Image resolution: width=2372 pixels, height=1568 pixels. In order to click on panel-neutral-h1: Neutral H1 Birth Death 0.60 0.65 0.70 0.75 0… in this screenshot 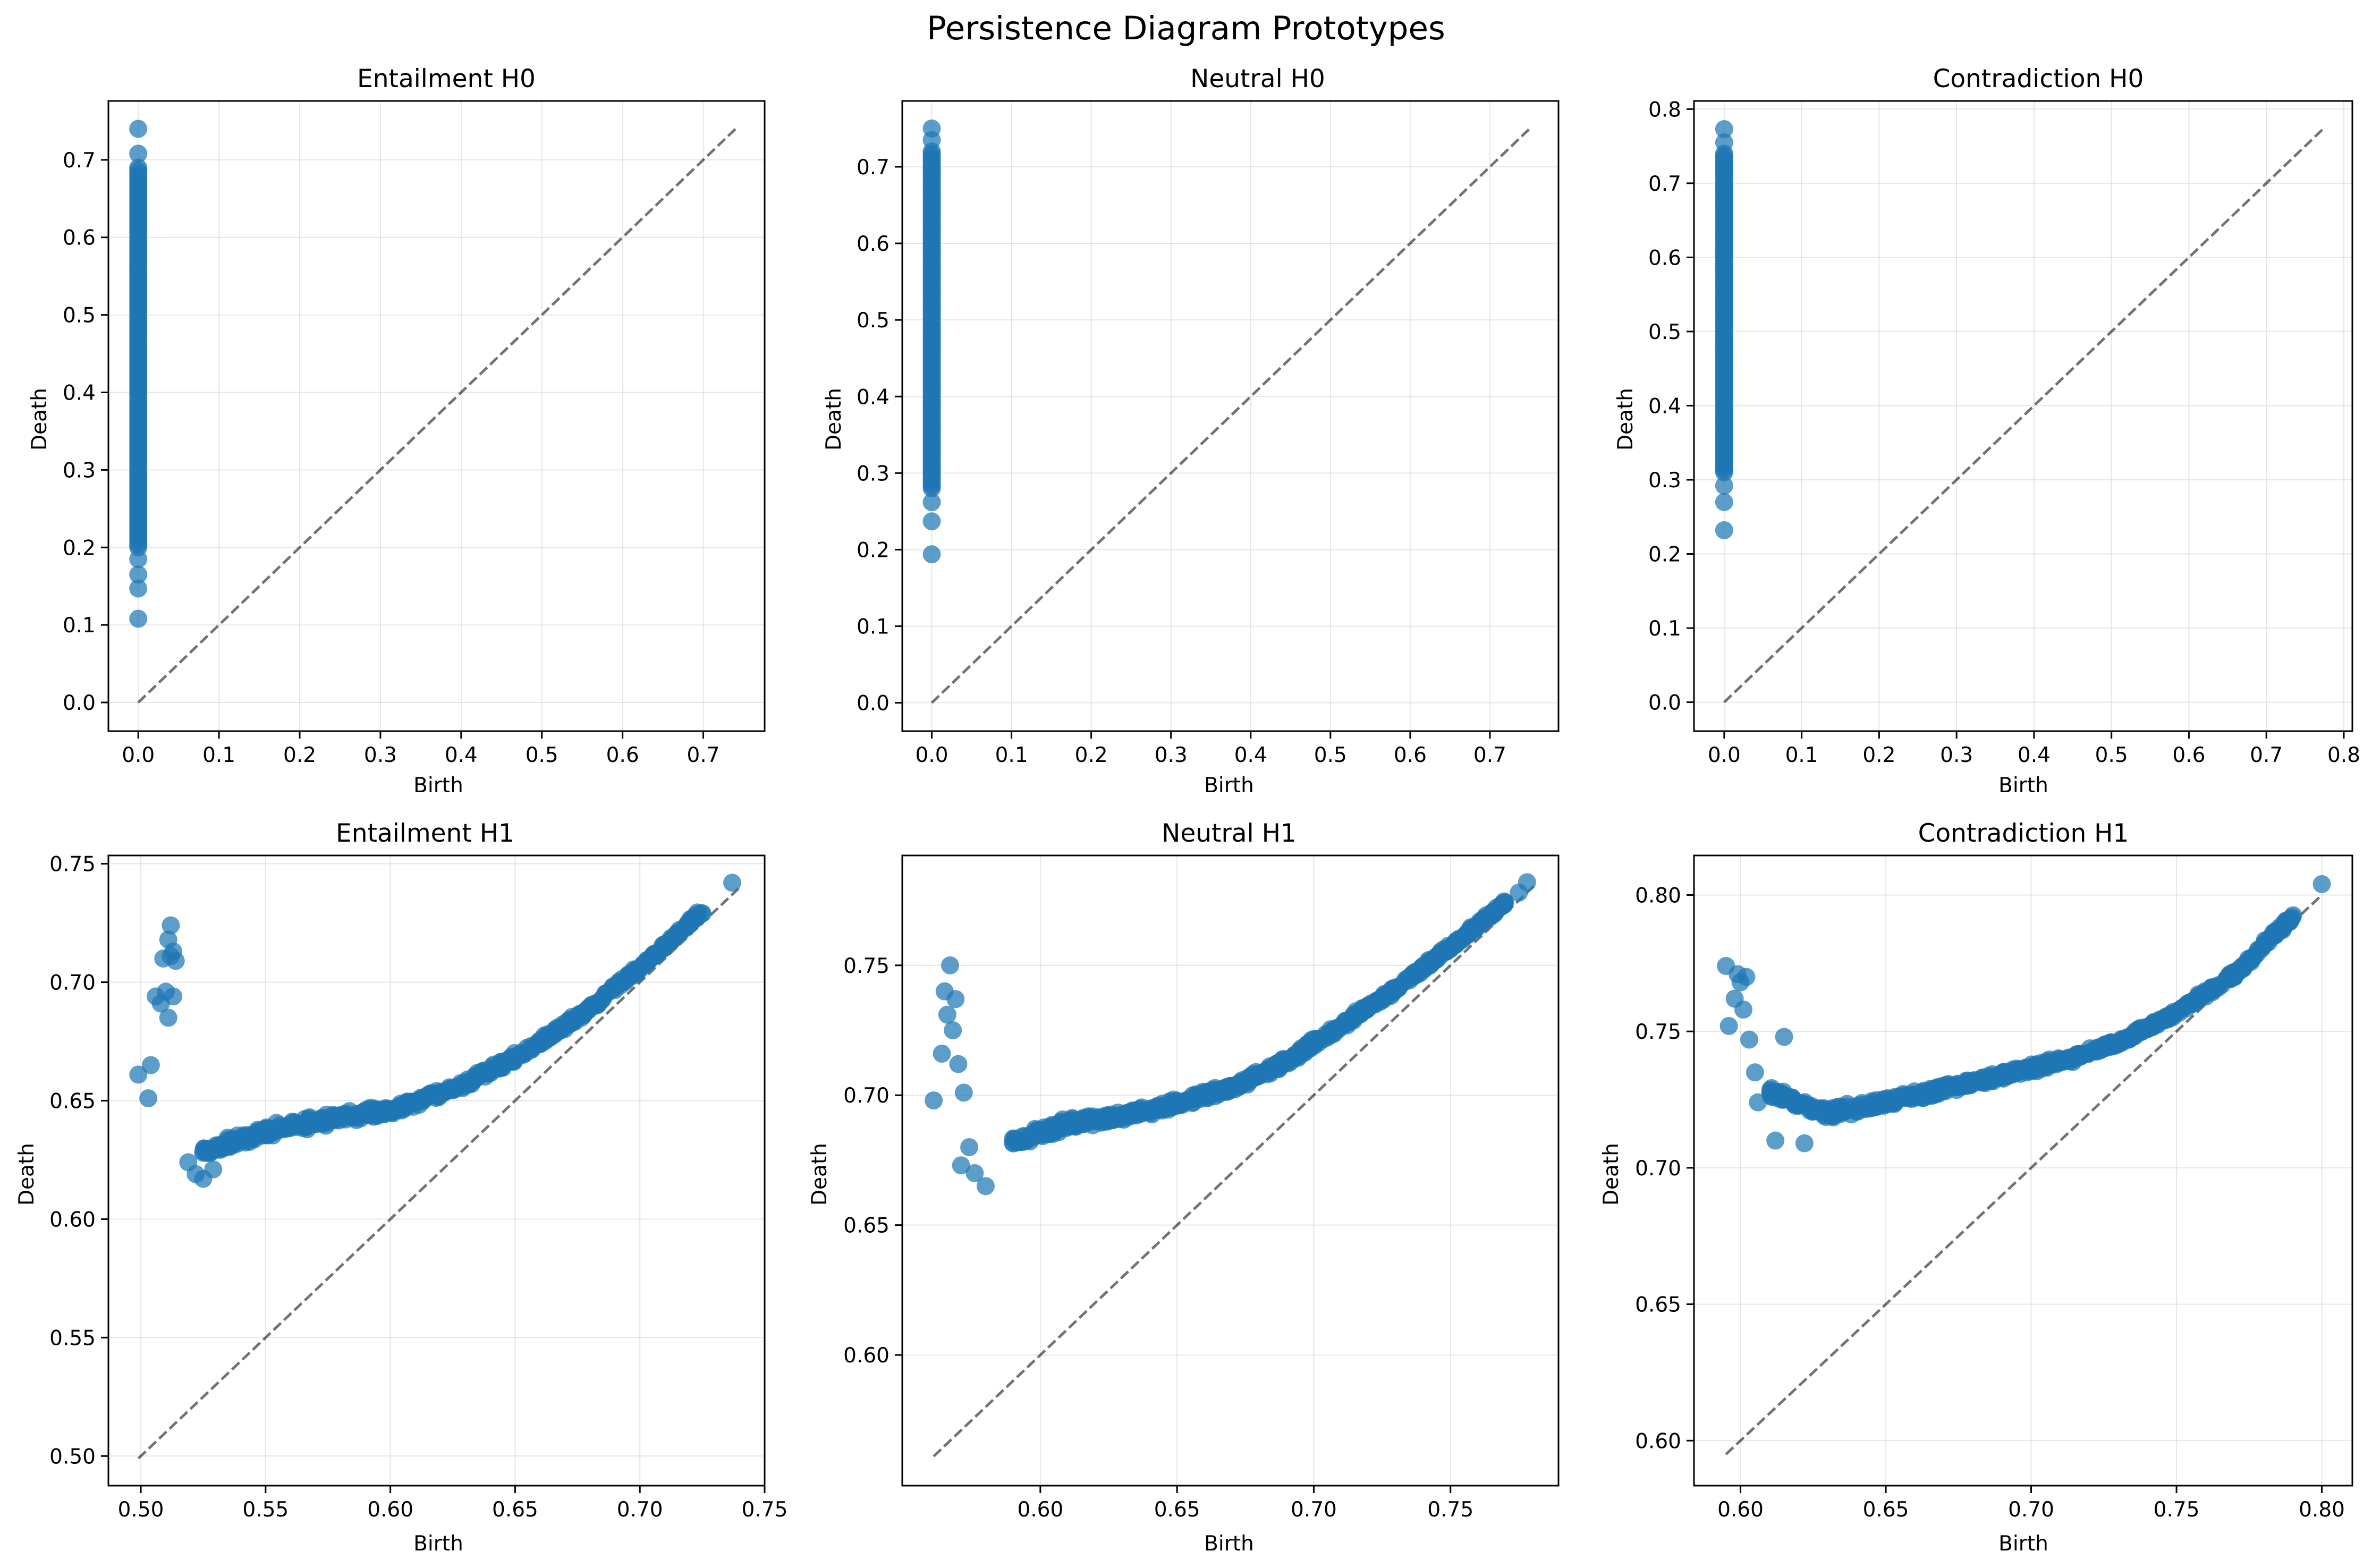, I will do `click(1184, 1187)`.